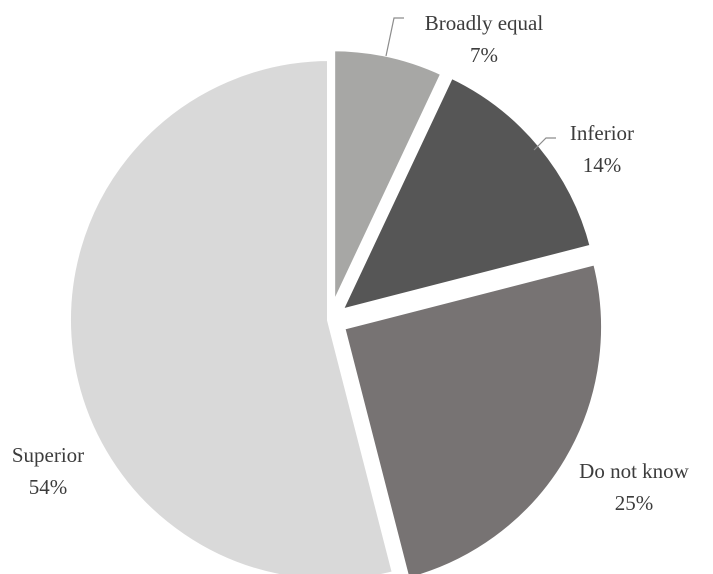 Image resolution: width=713 pixels, height=574 pixels. I want to click on leader-line-inferior, so click(544, 144).